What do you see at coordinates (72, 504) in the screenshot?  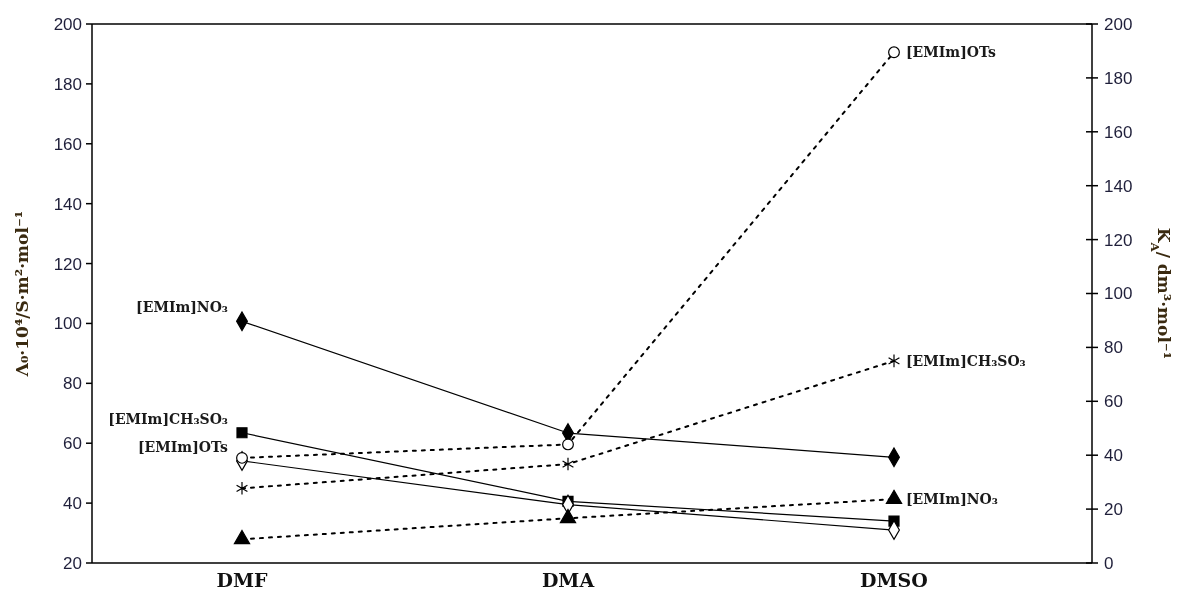 I see `y-tick-label: 40` at bounding box center [72, 504].